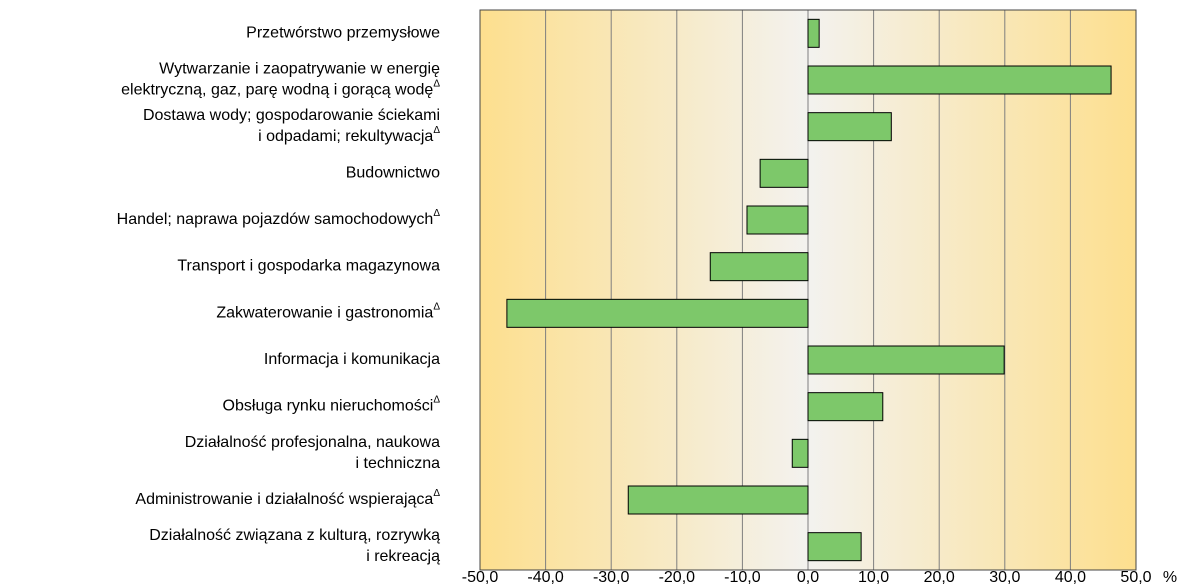  What do you see at coordinates (742, 576) in the screenshot?
I see `x-tick-label: -10,0` at bounding box center [742, 576].